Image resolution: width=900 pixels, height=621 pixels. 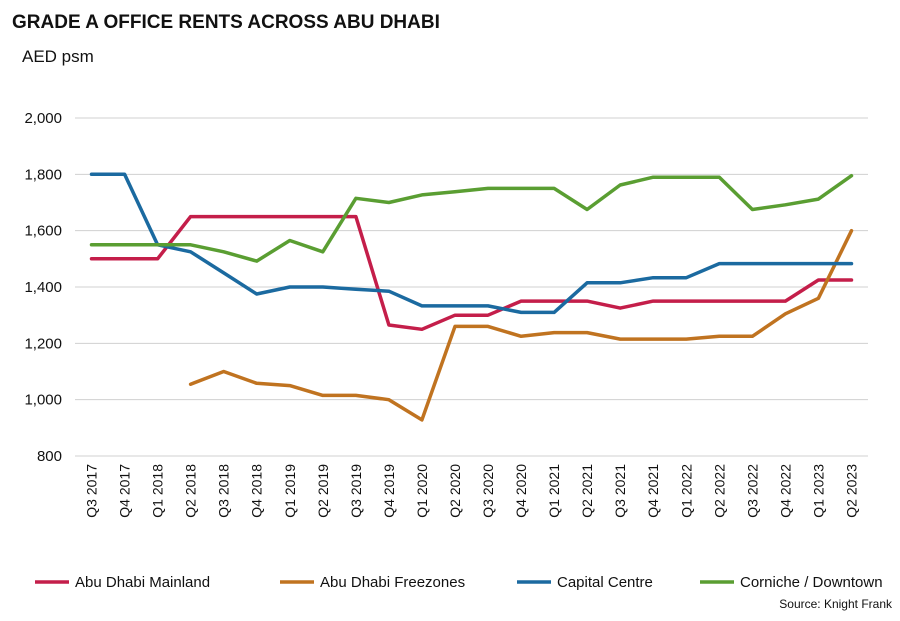 What do you see at coordinates (836, 604) in the screenshot?
I see `source-note: Source: Knight Frank` at bounding box center [836, 604].